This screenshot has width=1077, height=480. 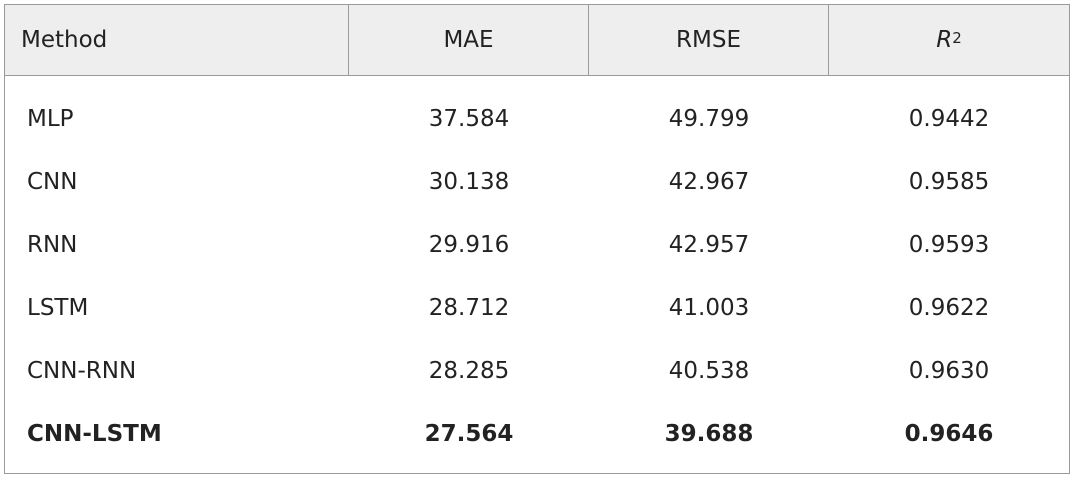 I want to click on cell-rmse: 41.003, so click(x=709, y=307).